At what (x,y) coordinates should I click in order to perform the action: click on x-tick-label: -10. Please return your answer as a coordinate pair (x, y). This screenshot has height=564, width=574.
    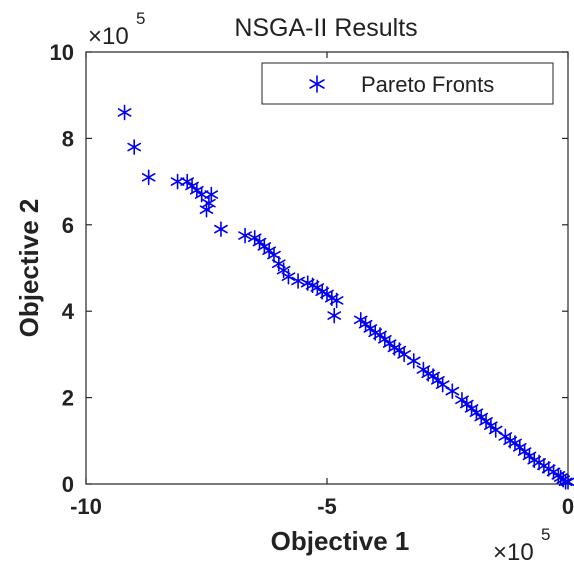
    Looking at the image, I should click on (86, 506).